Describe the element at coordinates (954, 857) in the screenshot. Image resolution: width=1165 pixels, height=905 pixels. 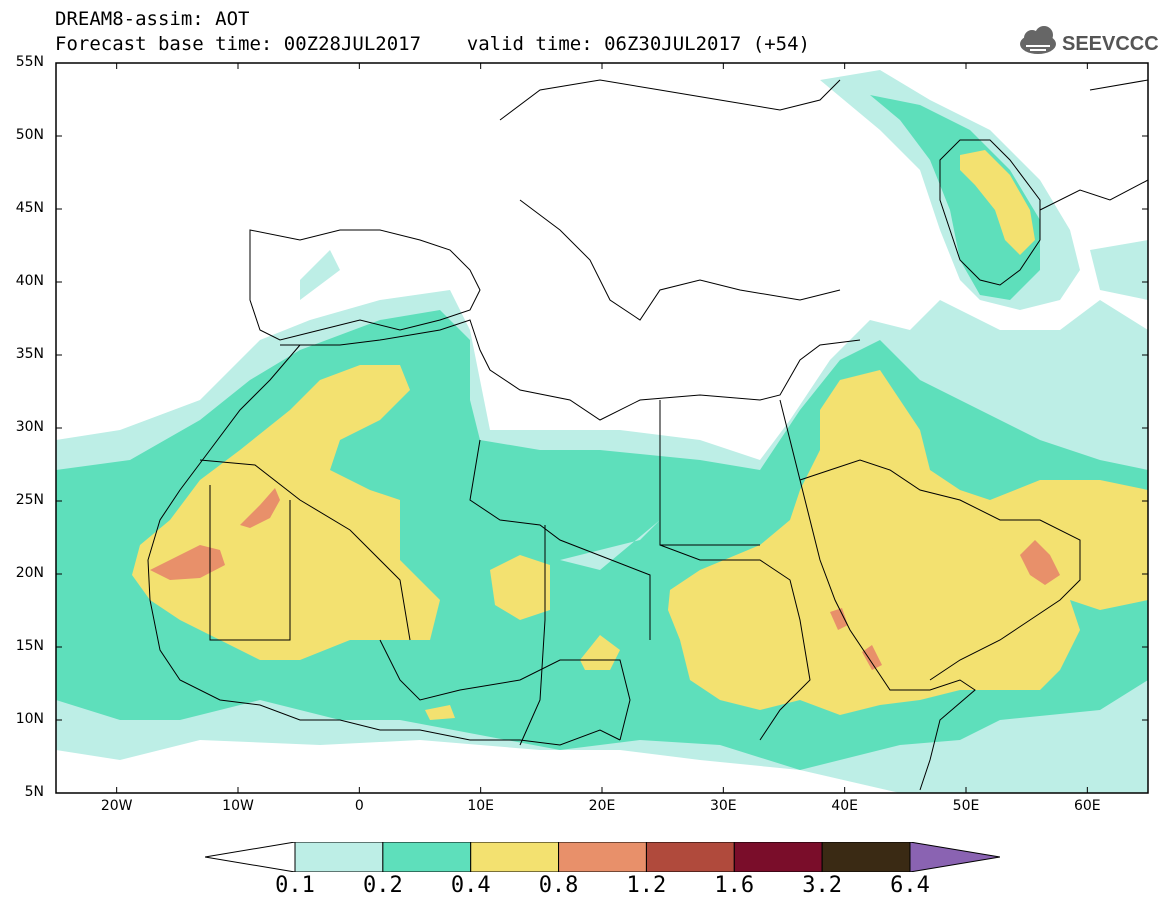
I see `colorbar-high-triangle` at that location.